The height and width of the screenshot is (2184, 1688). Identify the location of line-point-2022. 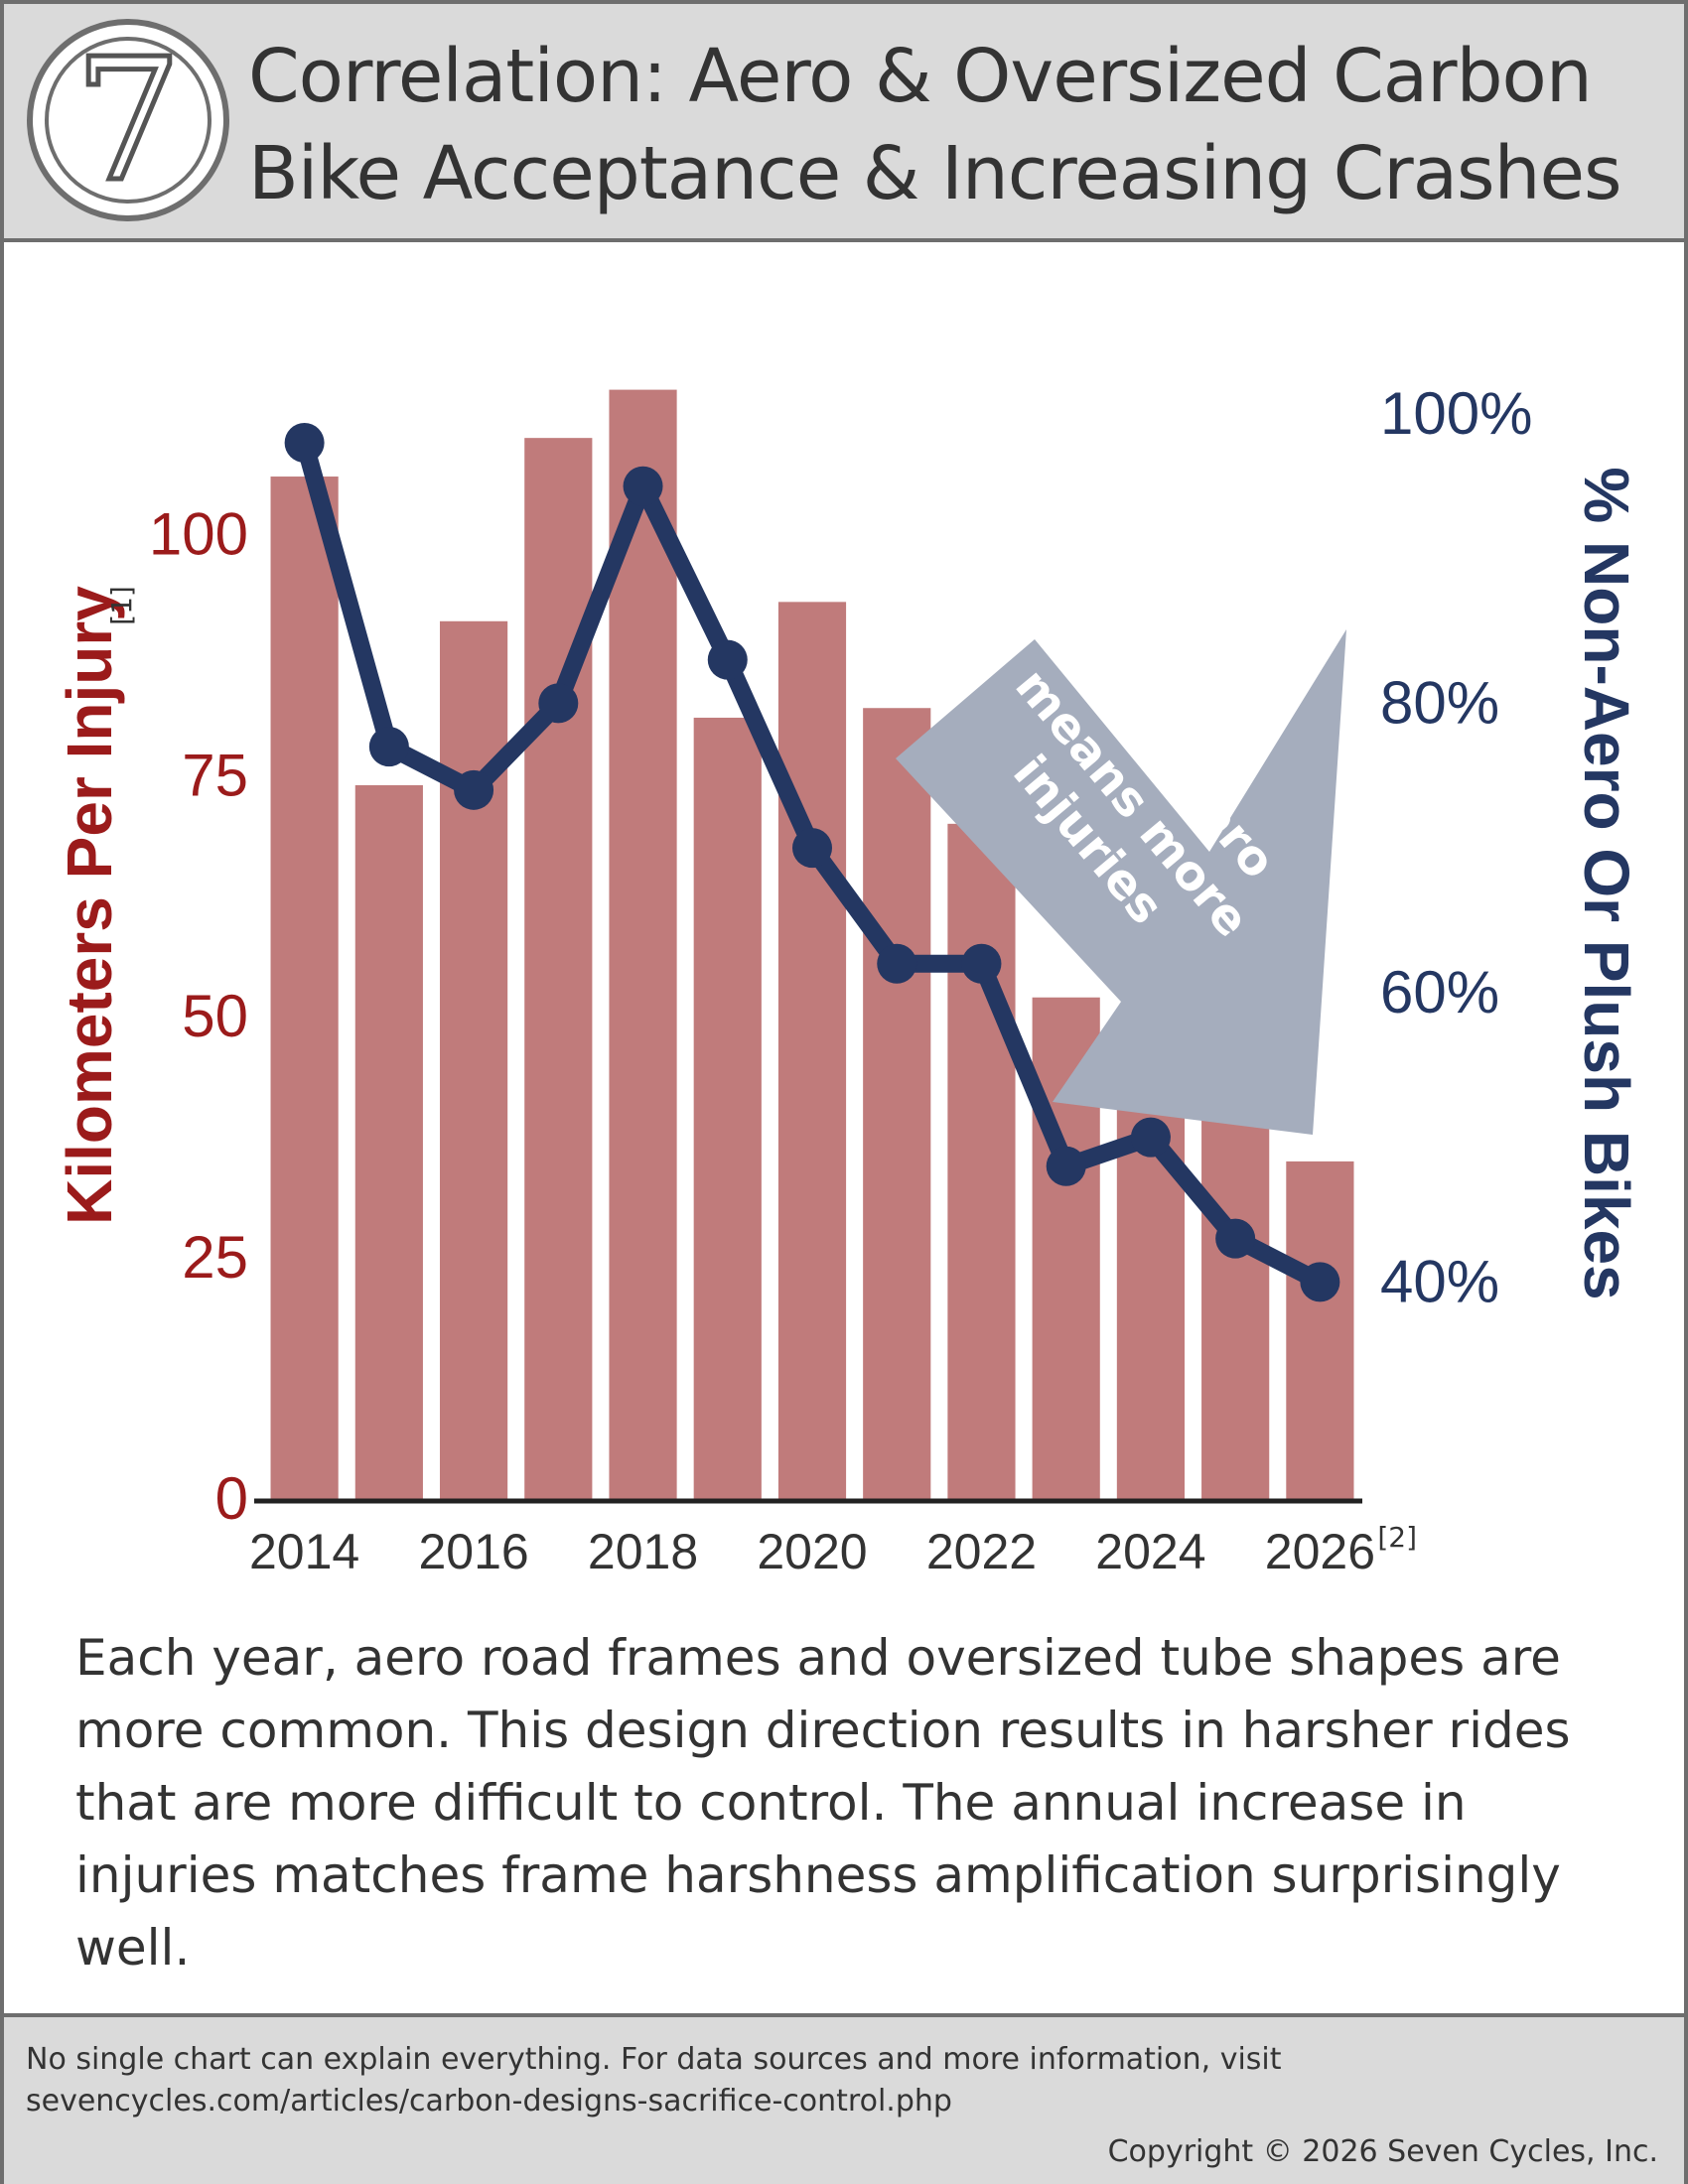
(981, 963).